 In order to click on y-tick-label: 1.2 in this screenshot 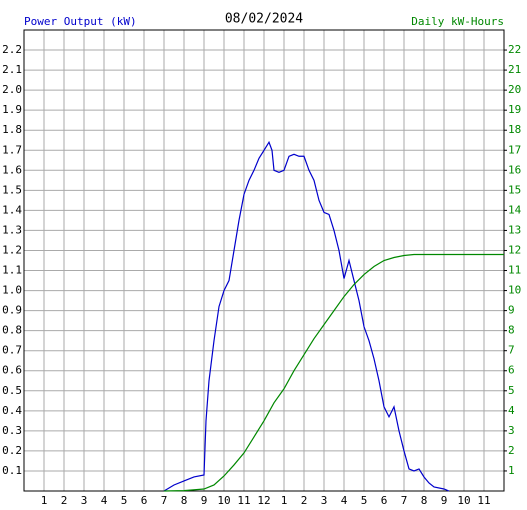, I will do `click(12, 249)`.